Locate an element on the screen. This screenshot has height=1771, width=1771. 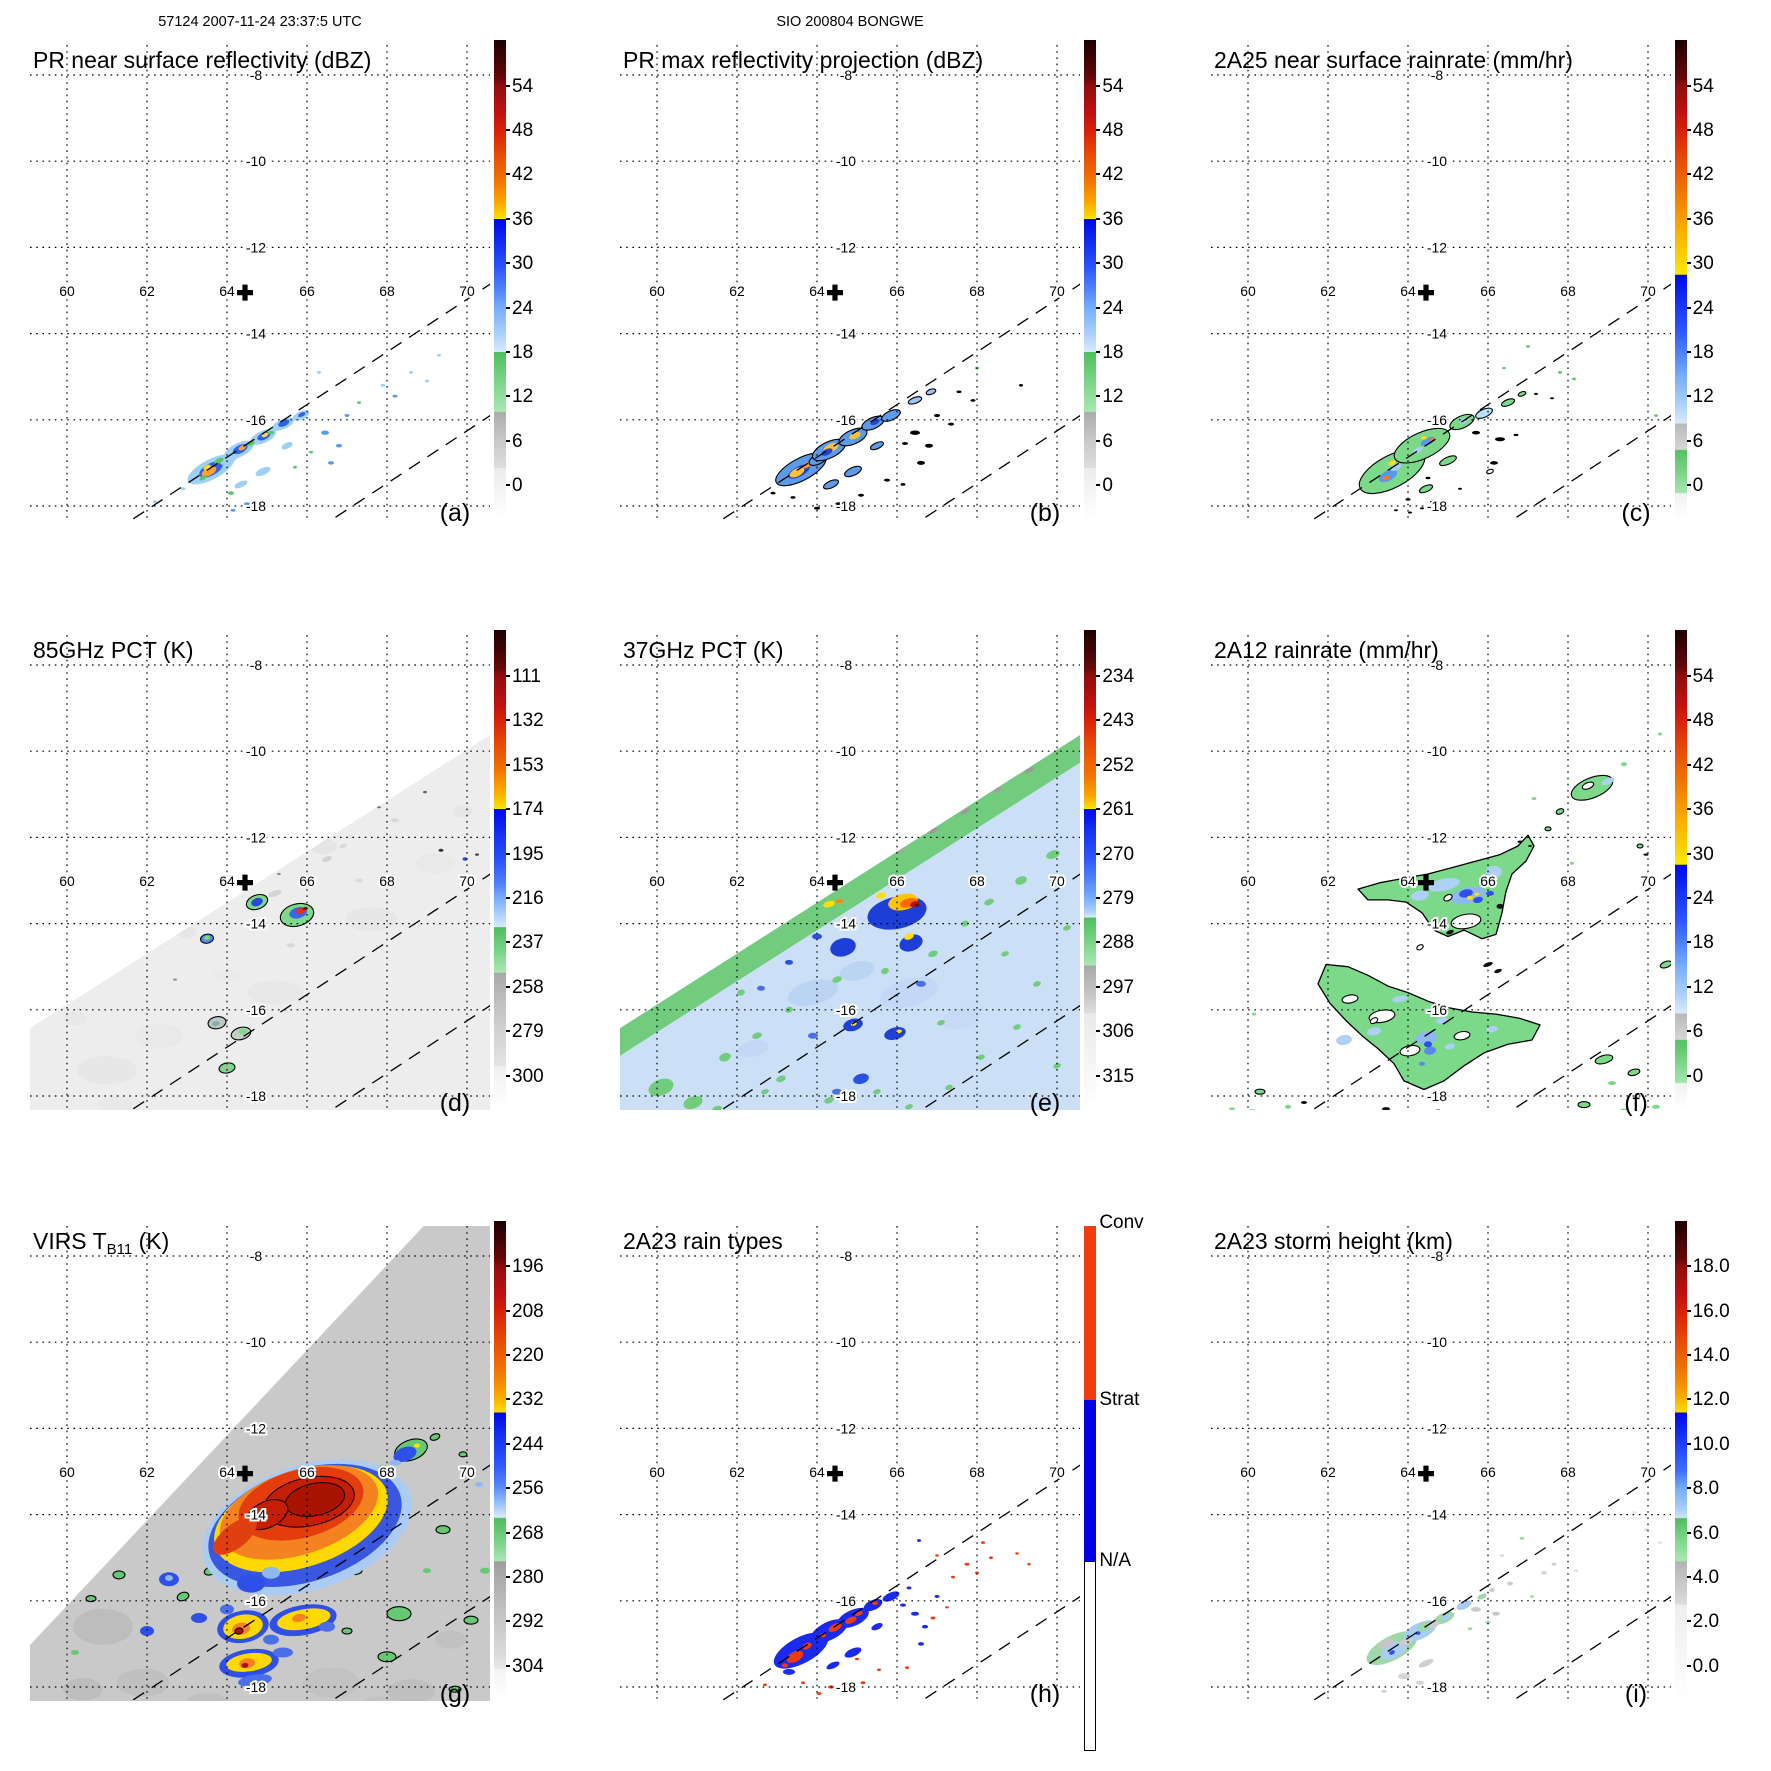
colorbar-tick-label: 16.0 is located at coordinates (1711, 1311).